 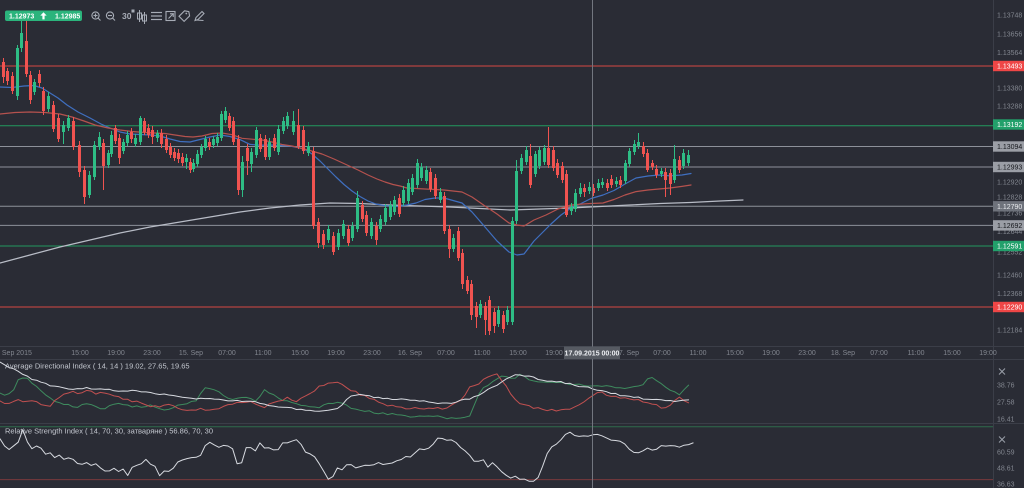 What do you see at coordinates (127, 16) in the screenshot?
I see `svg-text: 30` at bounding box center [127, 16].